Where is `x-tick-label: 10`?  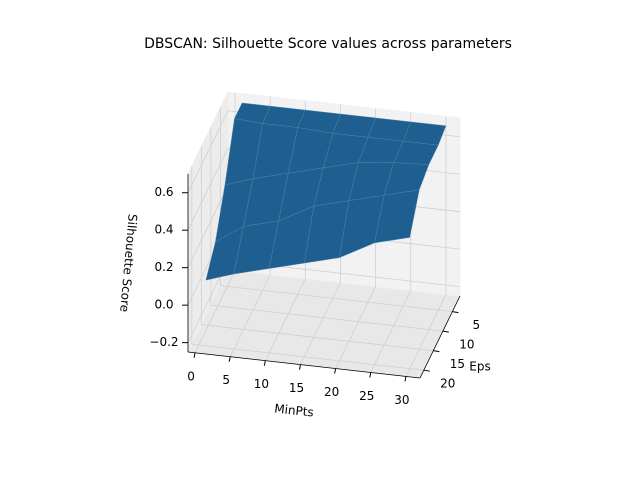 x-tick-label: 10 is located at coordinates (261, 384).